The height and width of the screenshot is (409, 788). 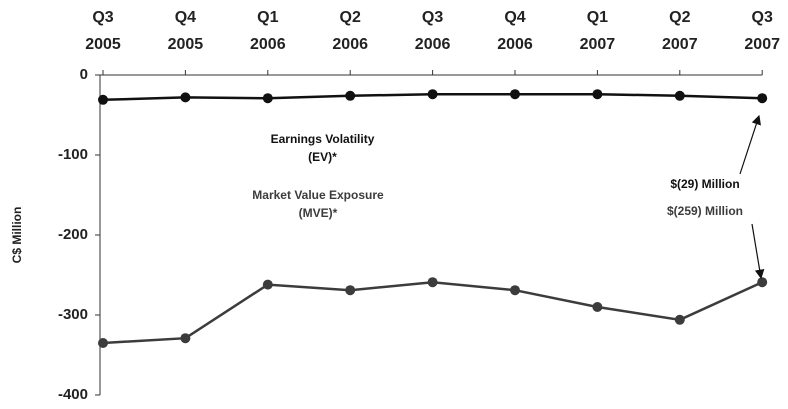 I want to click on x-tick-label: Q4 2005, so click(x=185, y=31).